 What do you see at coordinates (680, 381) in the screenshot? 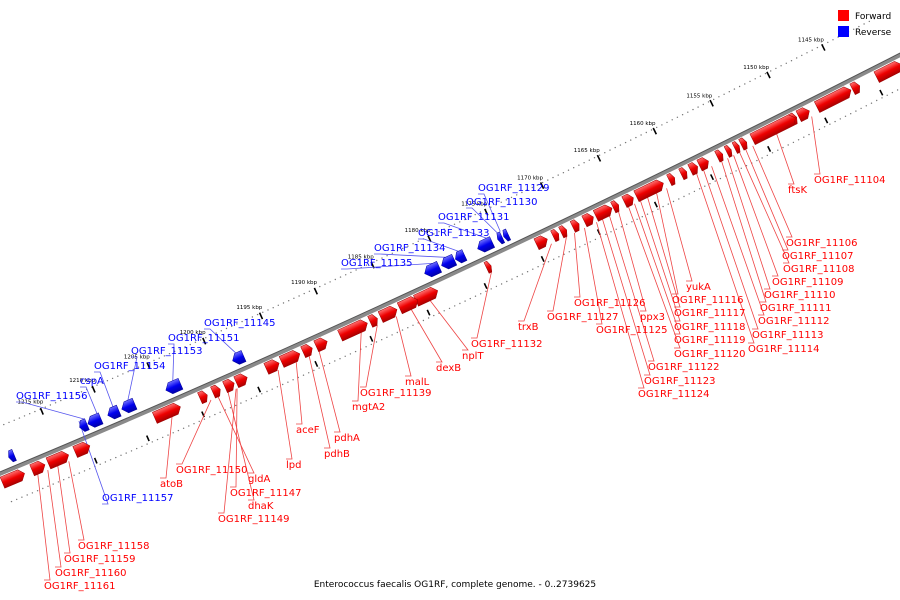
I see `gene-label-og1rf-11123: OG1RF_11123` at bounding box center [680, 381].